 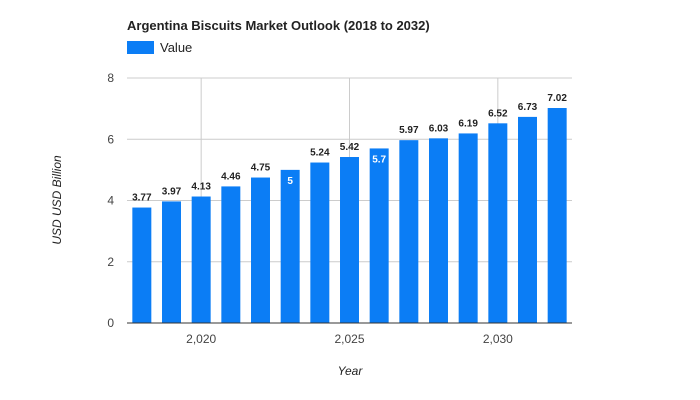 What do you see at coordinates (439, 128) in the screenshot?
I see `data-label: 6.03` at bounding box center [439, 128].